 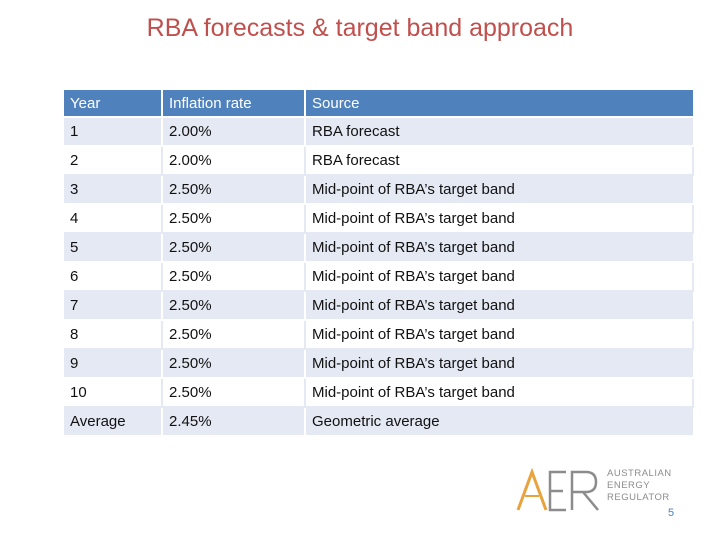 I want to click on logo-wordmark: AUSTRALIAN ENERGY REGULATOR, so click(x=639, y=486).